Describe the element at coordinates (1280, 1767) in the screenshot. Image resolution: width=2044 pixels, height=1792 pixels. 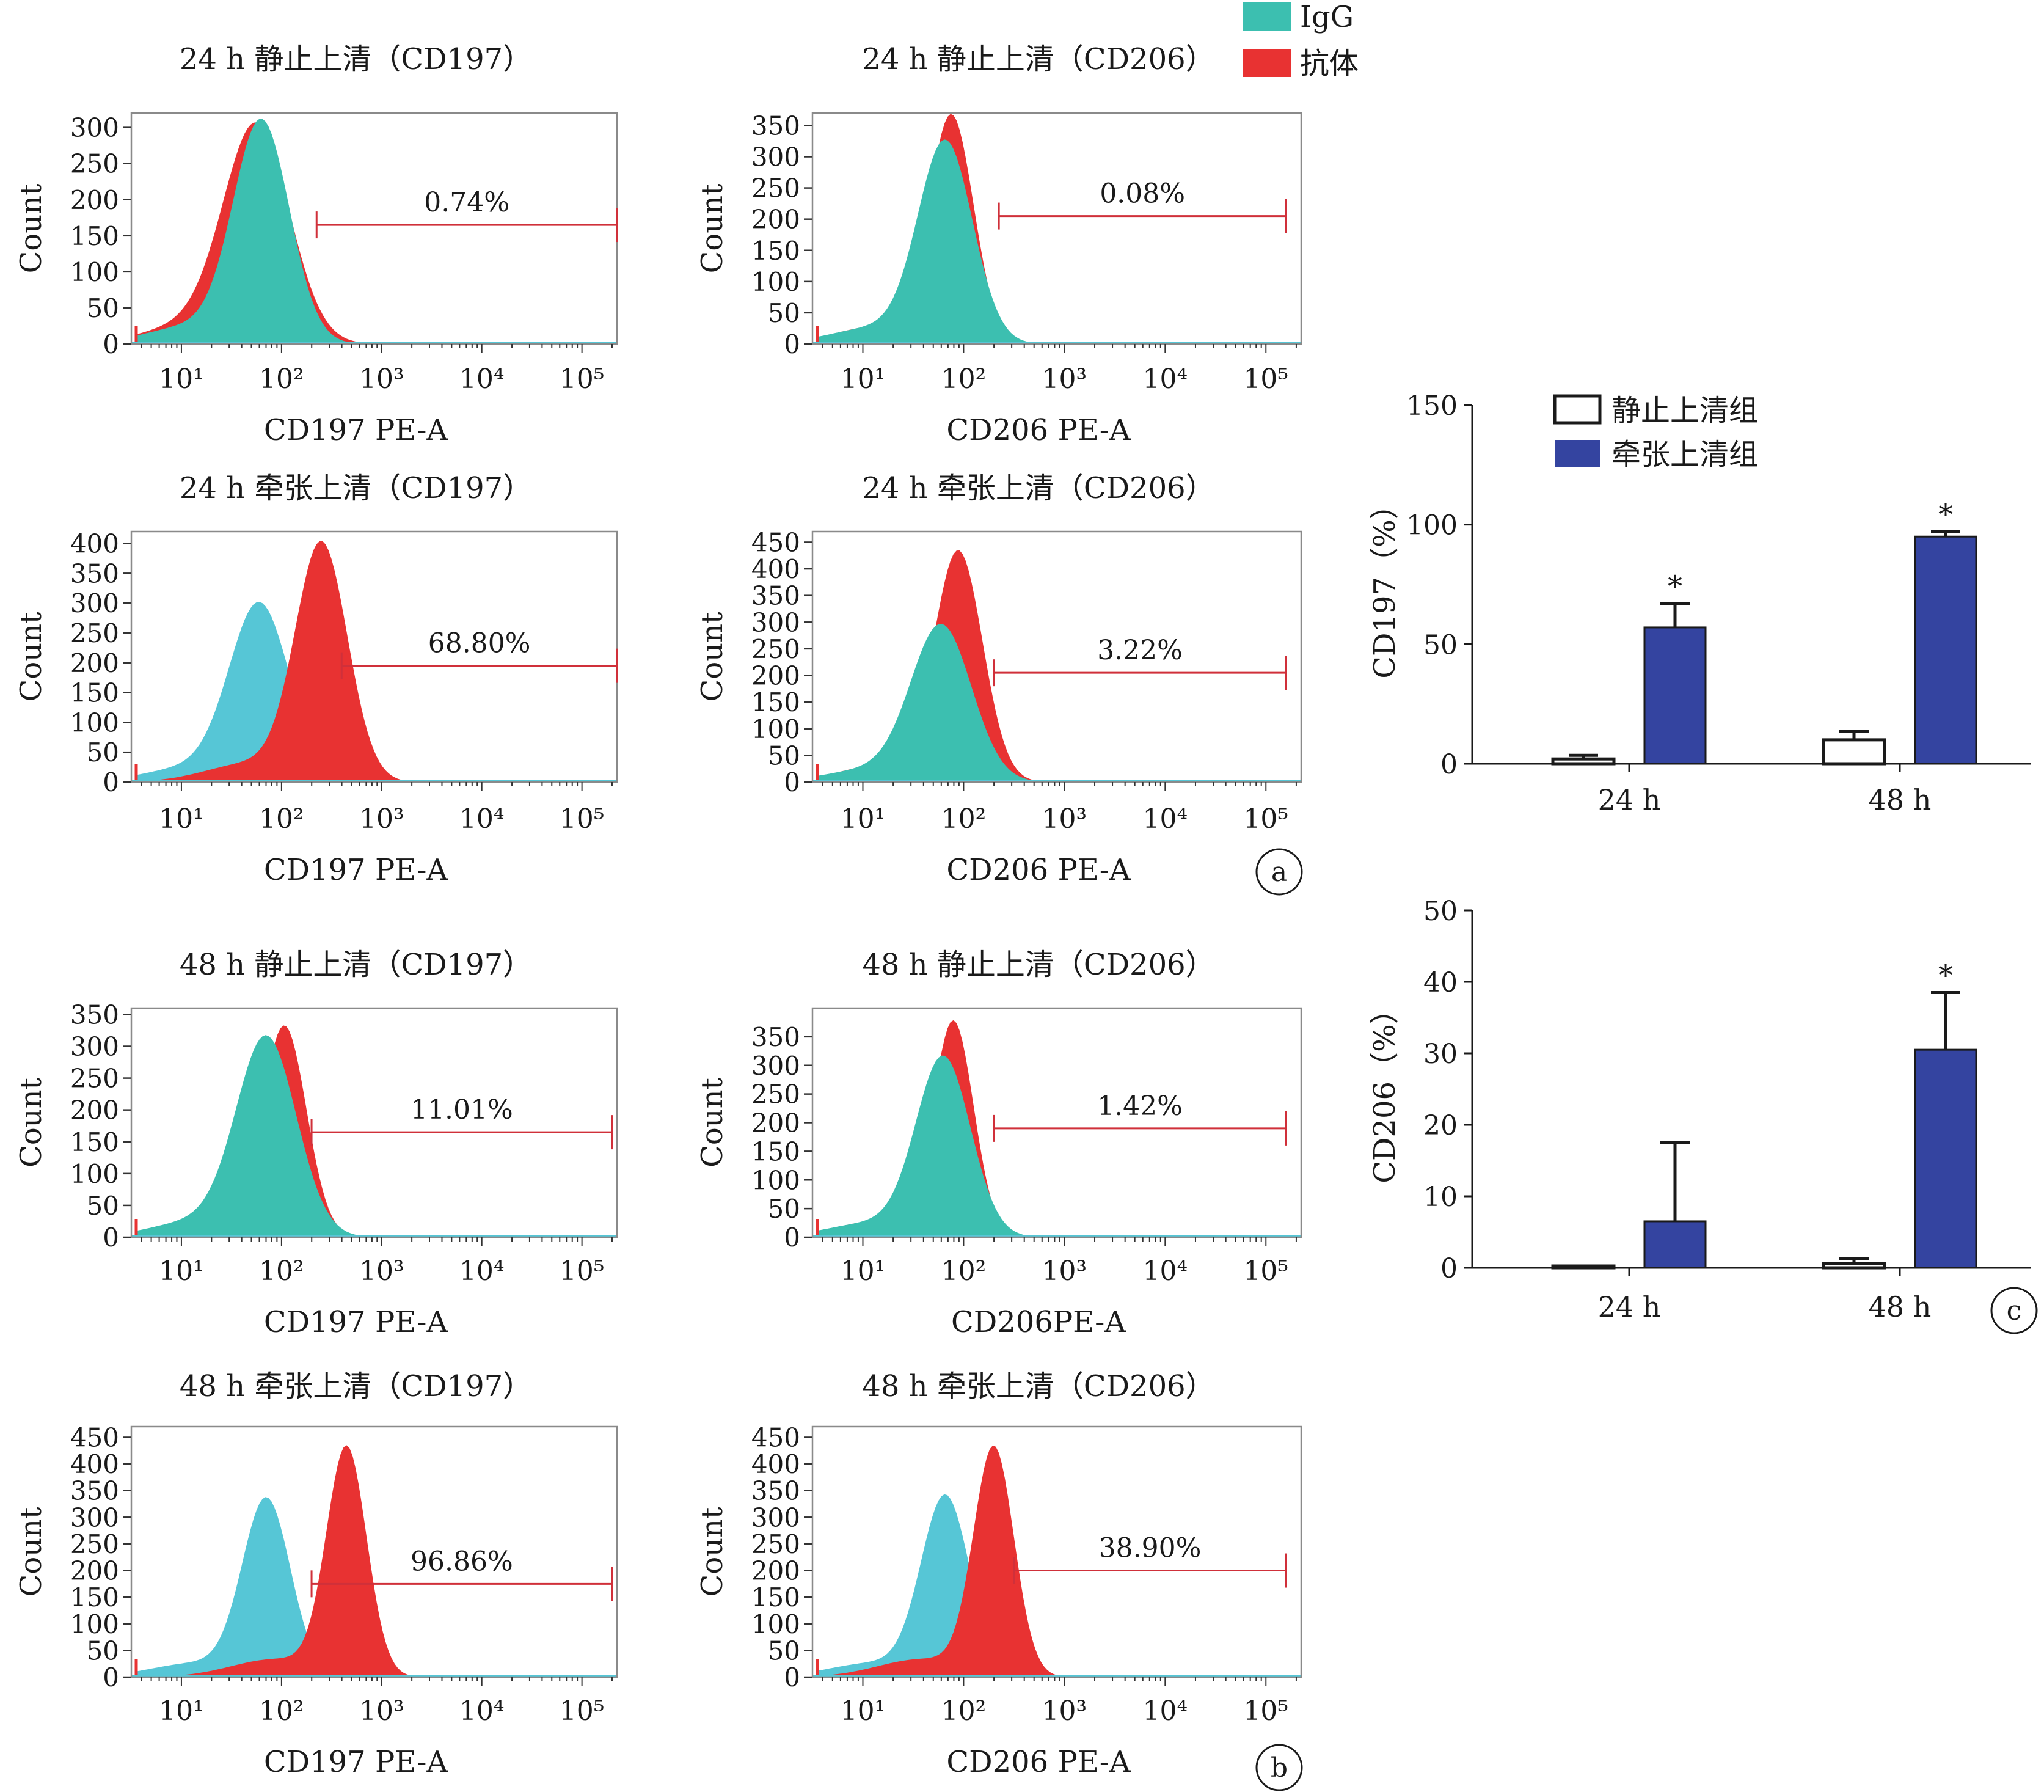
I see `panel-label-b: b` at that location.